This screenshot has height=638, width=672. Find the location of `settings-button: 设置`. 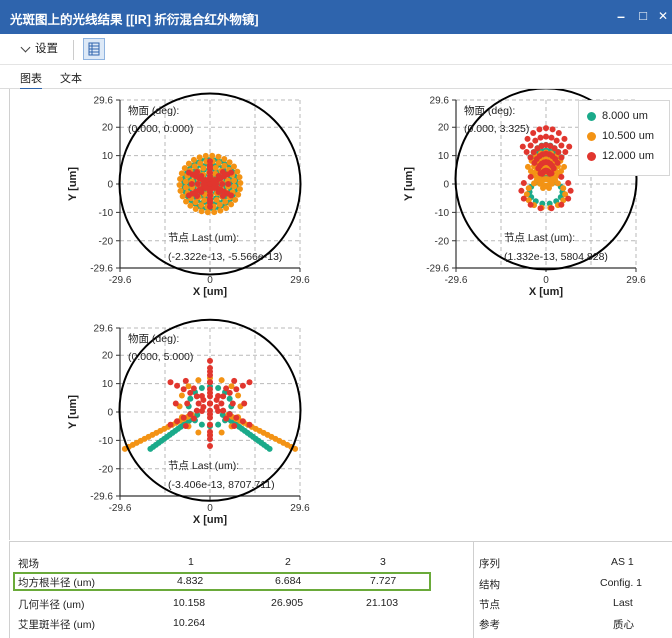

settings-button: 设置 is located at coordinates (39, 49).